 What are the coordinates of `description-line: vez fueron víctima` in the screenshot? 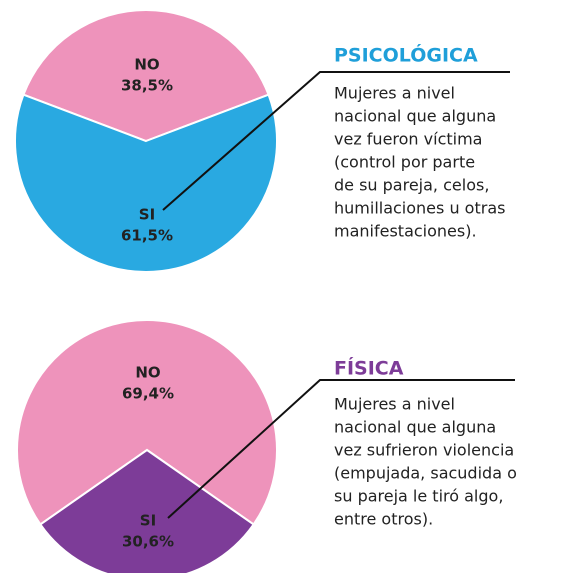 It's located at (408, 139).